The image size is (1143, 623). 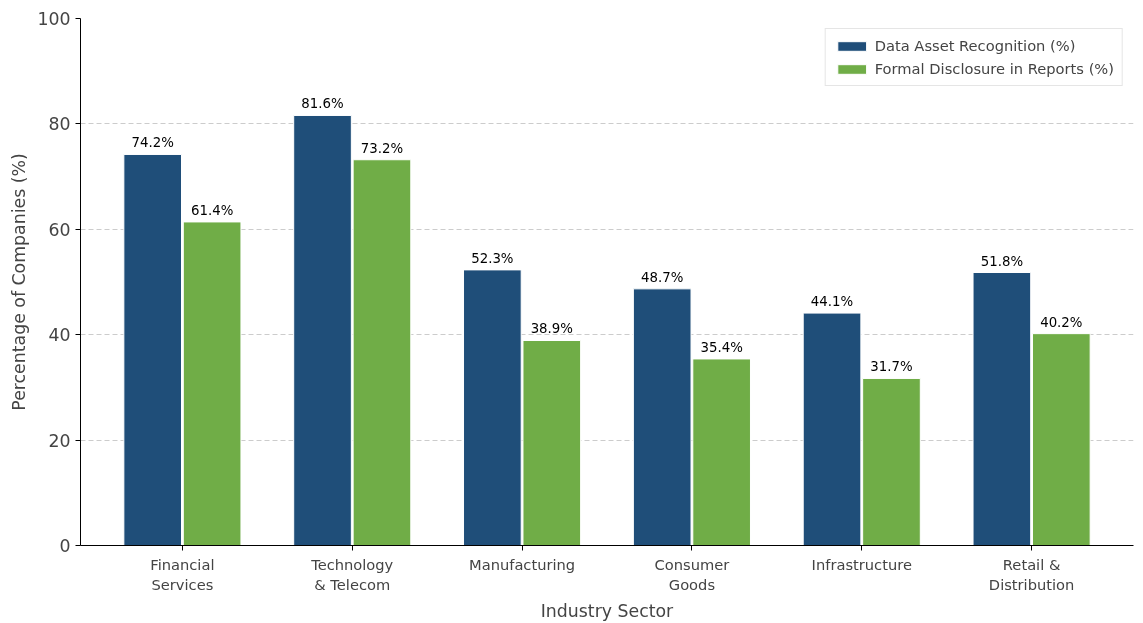 What do you see at coordinates (212, 210) in the screenshot?
I see `data-label: 61.4%` at bounding box center [212, 210].